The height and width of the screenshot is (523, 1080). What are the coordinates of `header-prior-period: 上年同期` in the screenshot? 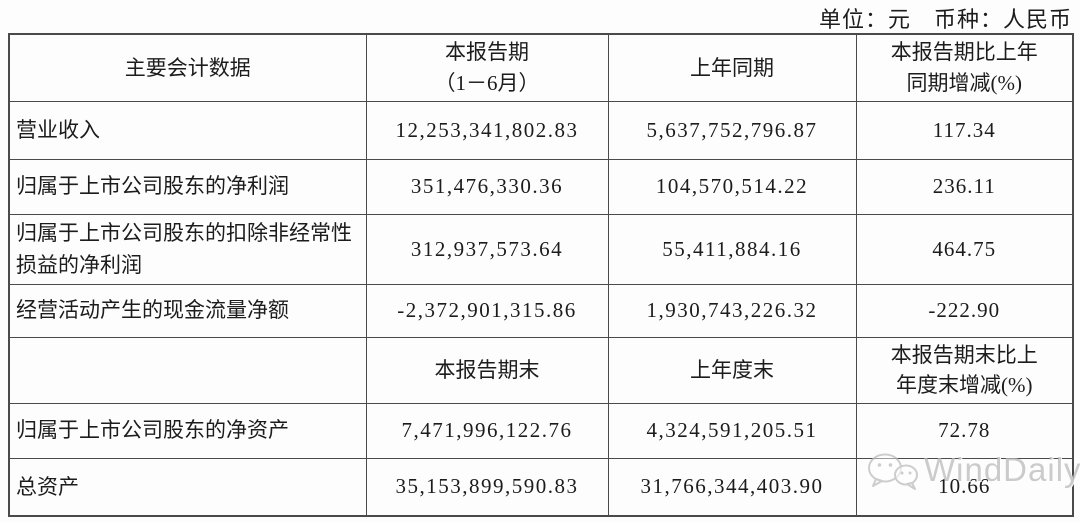 It's located at (732, 67).